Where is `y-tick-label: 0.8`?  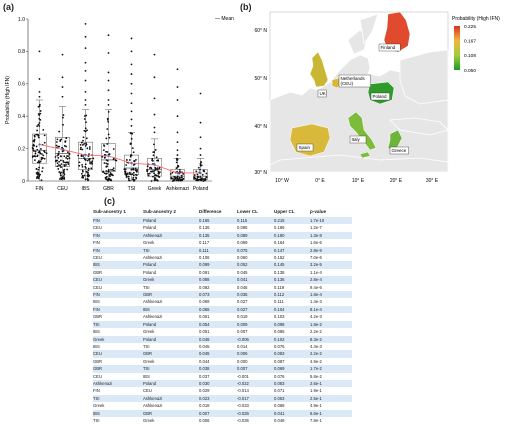 y-tick-label: 0.8 is located at coordinates (21, 52).